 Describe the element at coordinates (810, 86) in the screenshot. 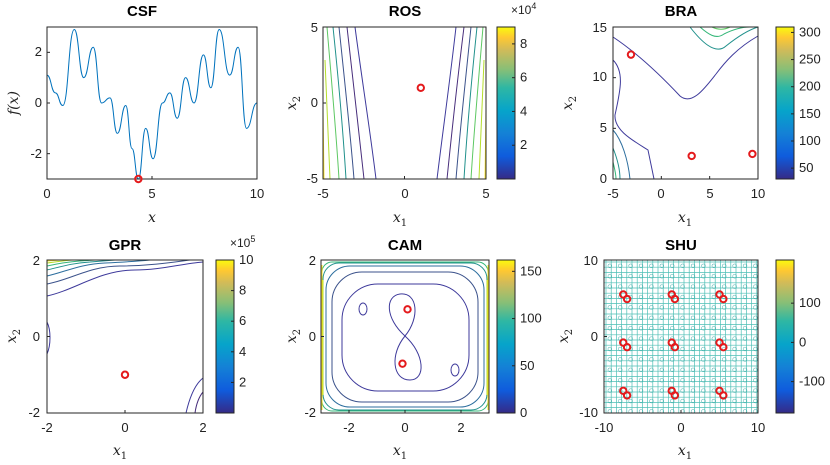

I see `colorbar-tick-label: 200` at that location.